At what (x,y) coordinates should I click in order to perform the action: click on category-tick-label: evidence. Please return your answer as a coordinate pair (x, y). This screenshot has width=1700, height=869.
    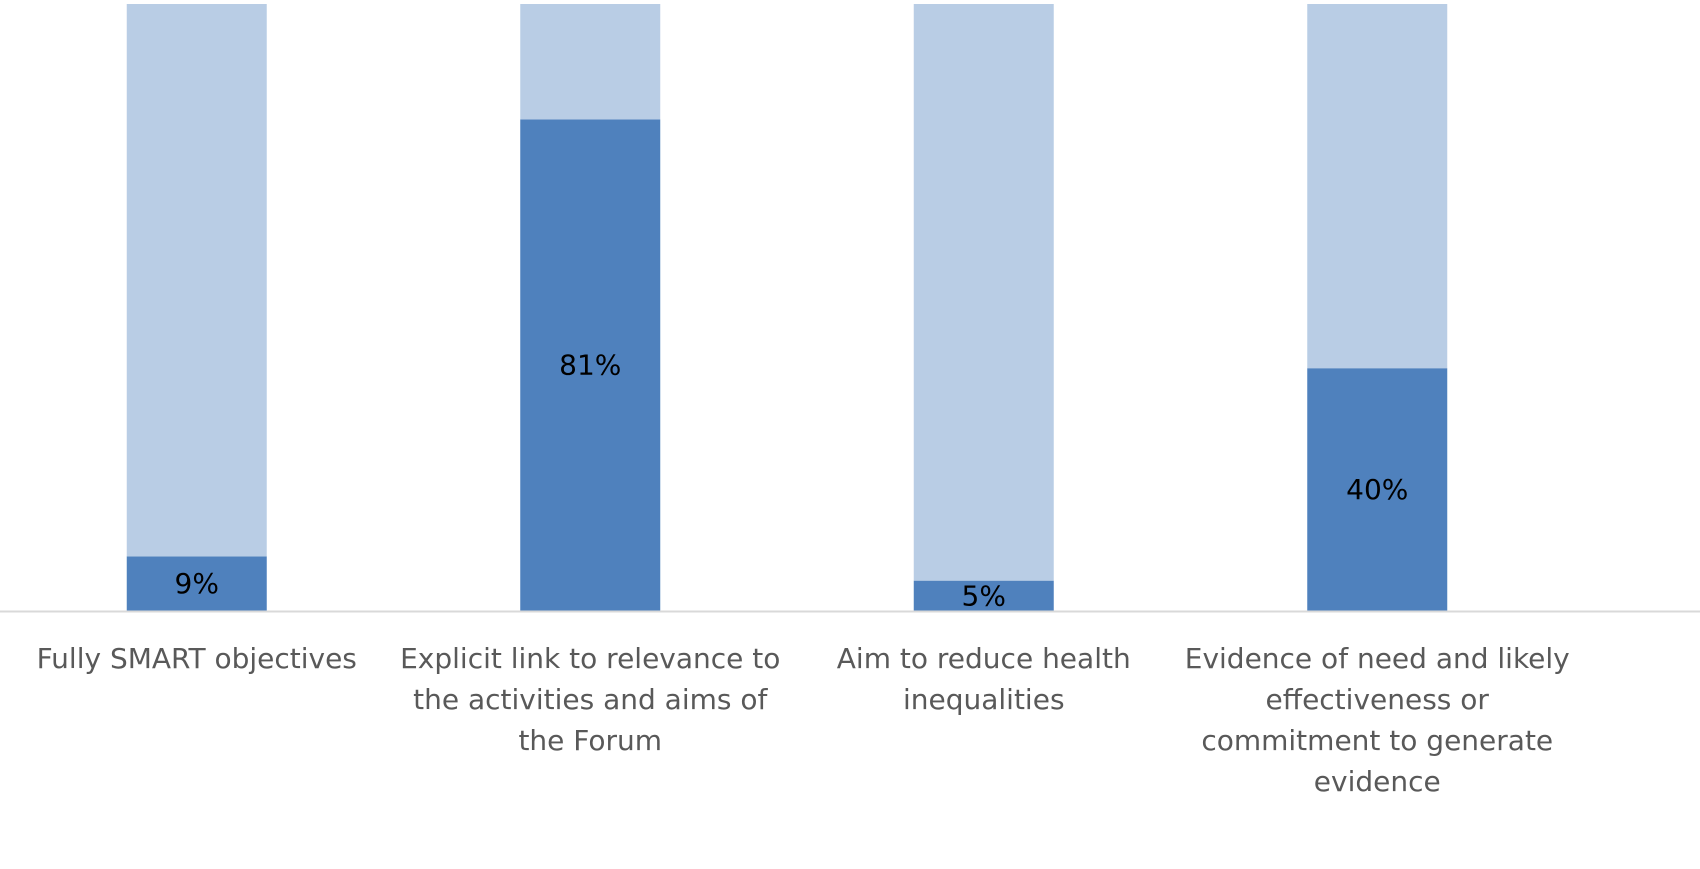
    Looking at the image, I should click on (1377, 781).